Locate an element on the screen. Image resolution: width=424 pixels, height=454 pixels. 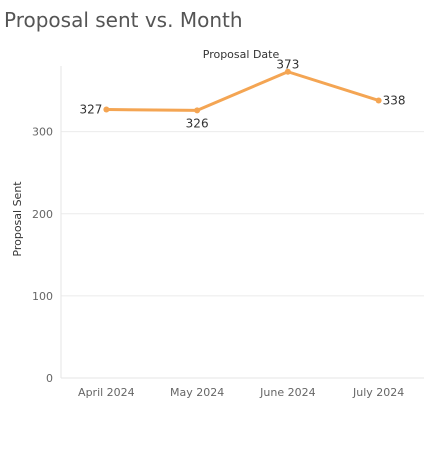
x-tick-label: April 2024 is located at coordinates (106, 392).